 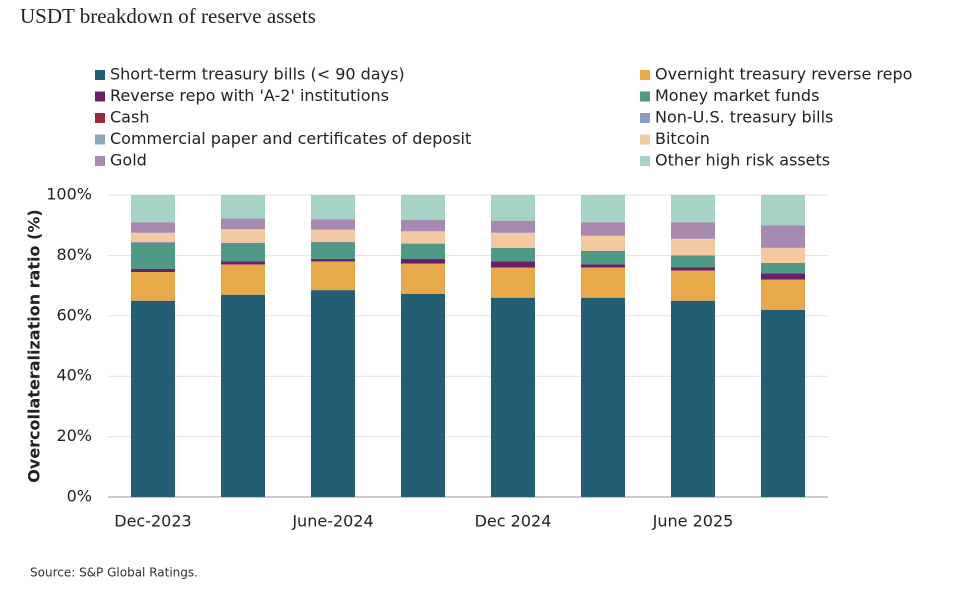 I want to click on legend-label: Bitcoin, so click(x=682, y=138).